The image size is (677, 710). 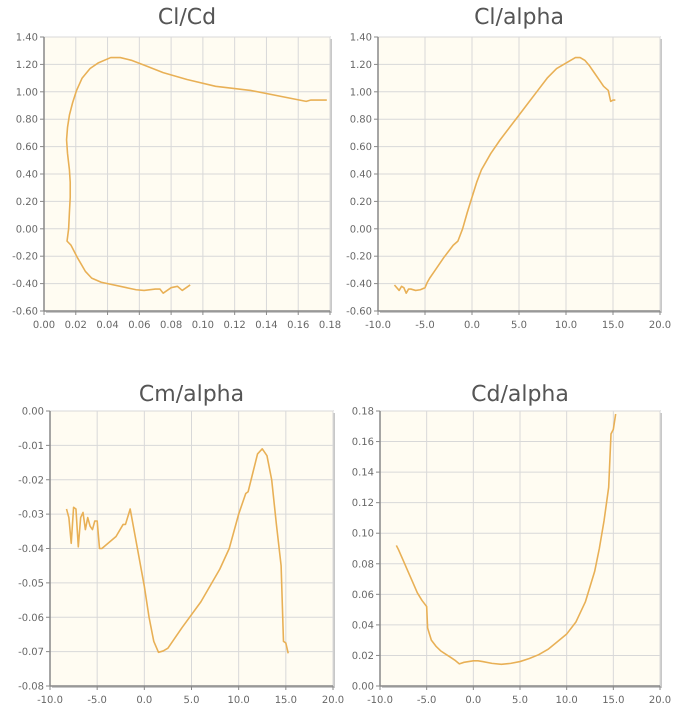 What do you see at coordinates (31, 652) in the screenshot?
I see `y-tick-label: -0.07` at bounding box center [31, 652].